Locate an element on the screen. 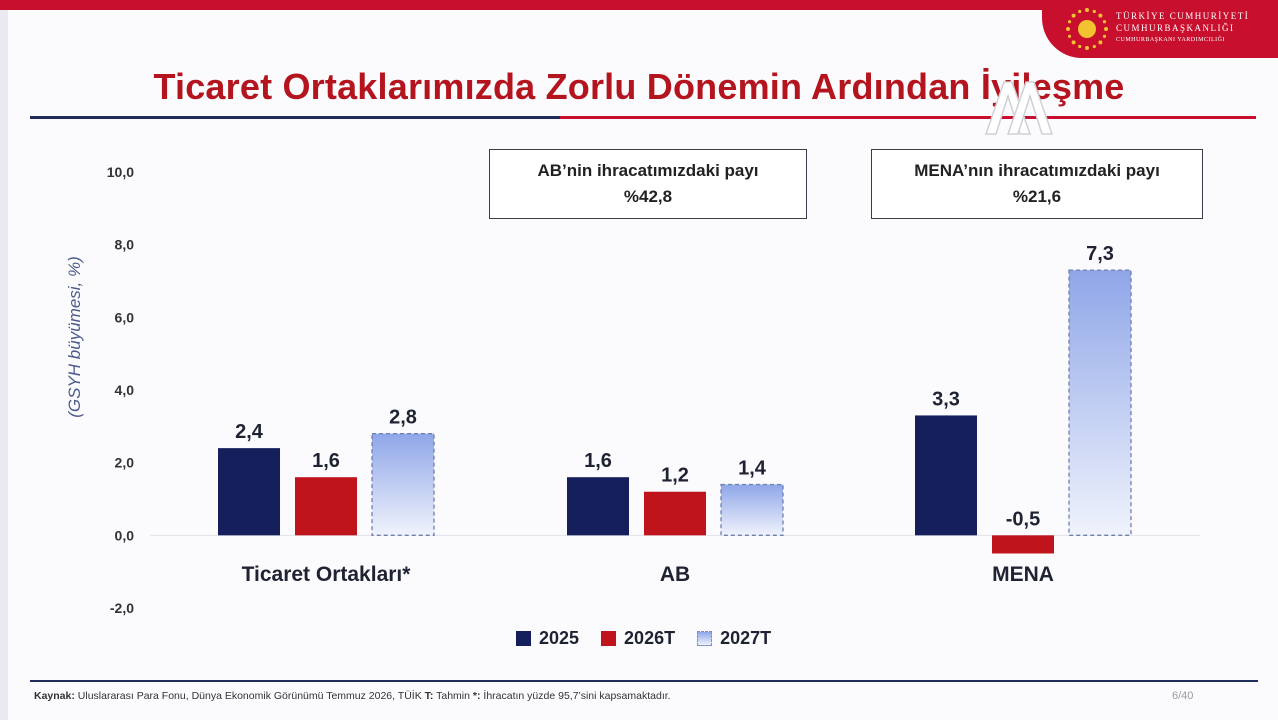 The height and width of the screenshot is (720, 1278). data-label-2026t-1: 1,2 is located at coordinates (675, 476).